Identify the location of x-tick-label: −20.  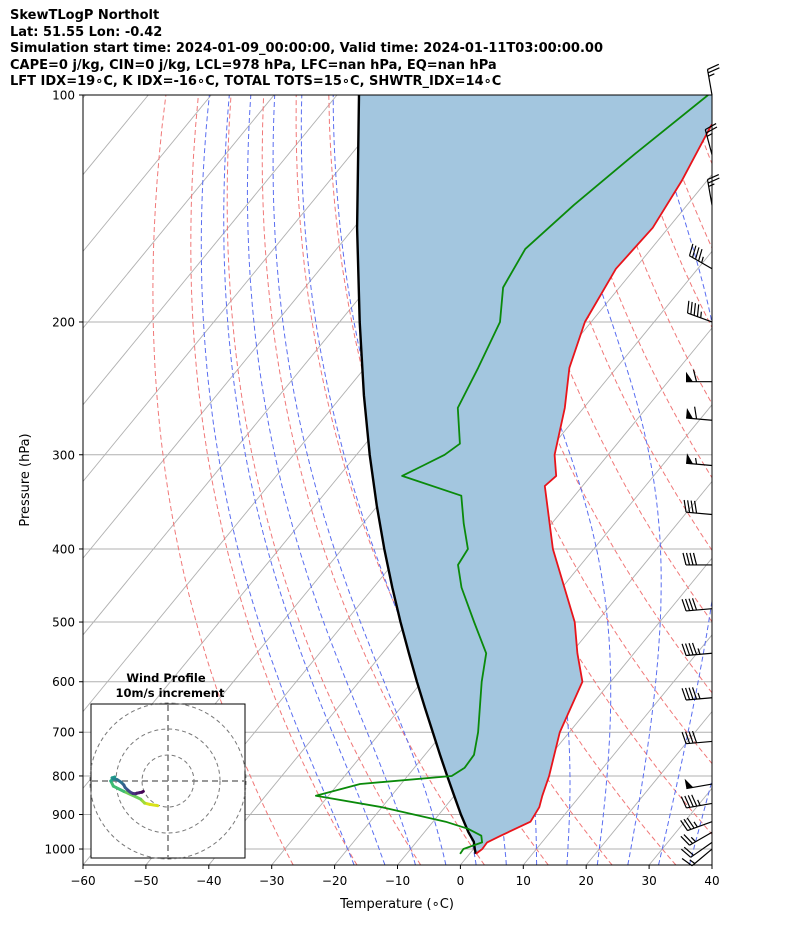
(334, 881).